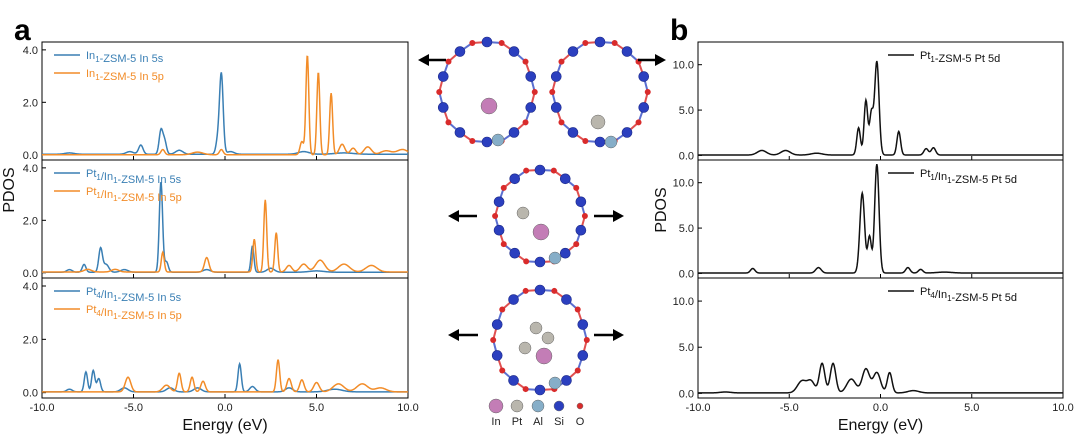  I want to click on panel-label-a: a, so click(22, 30).